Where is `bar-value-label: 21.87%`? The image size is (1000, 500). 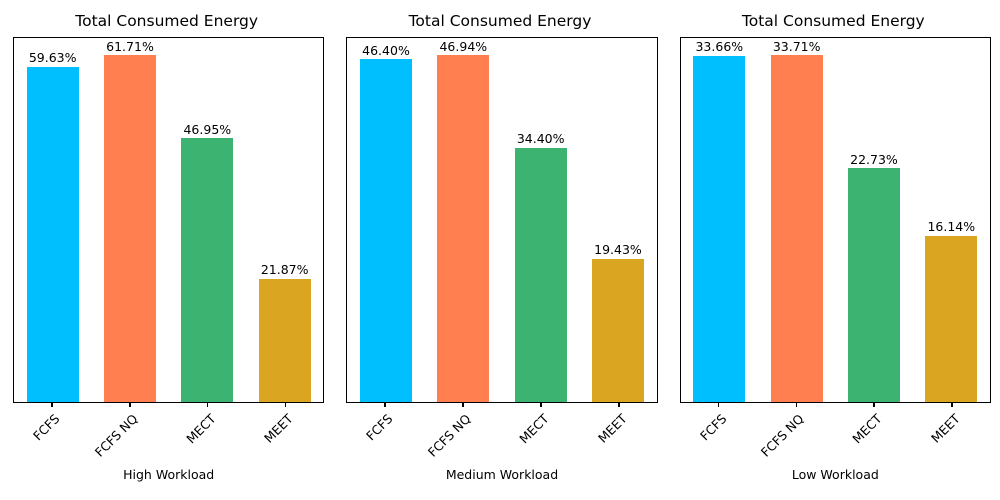
bar-value-label: 21.87% is located at coordinates (284, 270).